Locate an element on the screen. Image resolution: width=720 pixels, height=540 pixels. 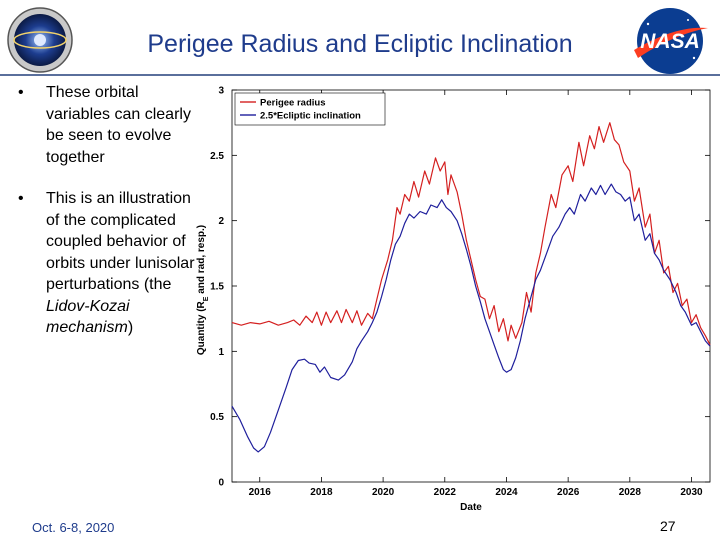
x-tick-label: 2022 is located at coordinates (445, 492).